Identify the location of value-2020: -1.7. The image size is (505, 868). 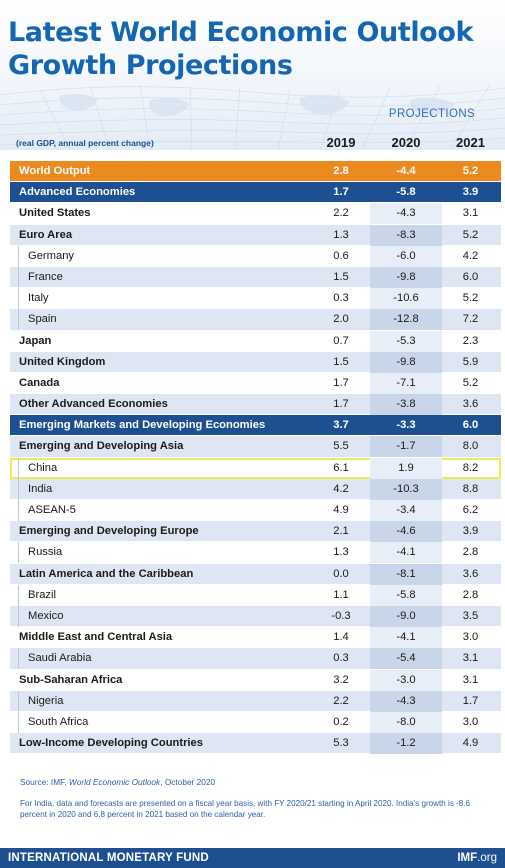
(406, 446).